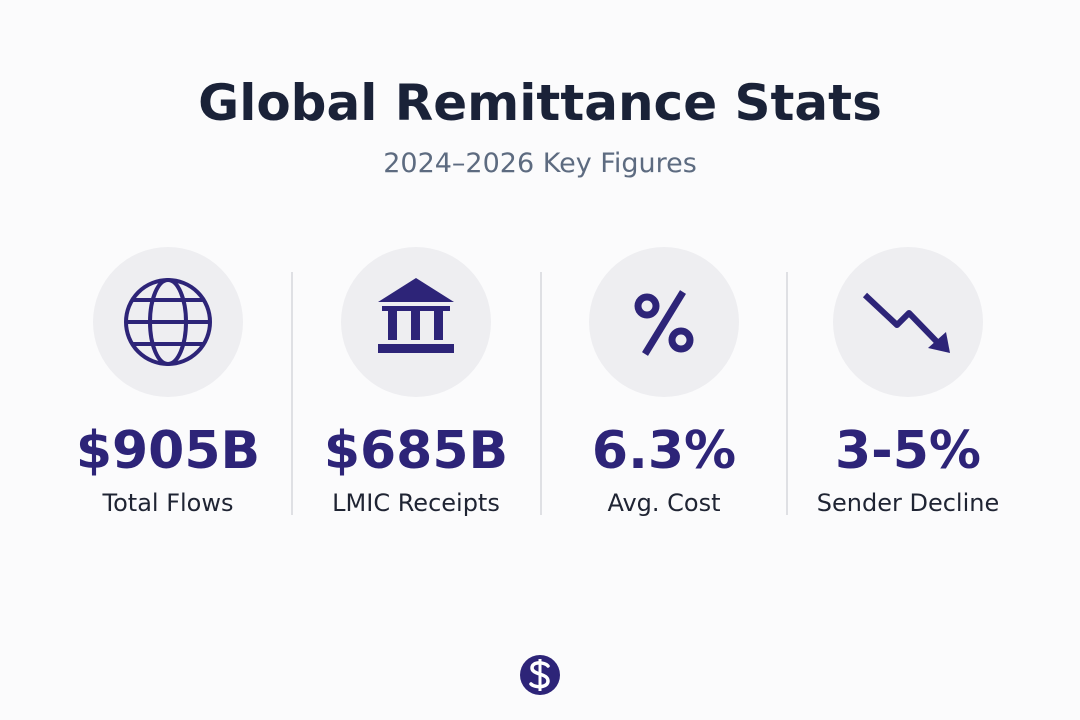 The width and height of the screenshot is (1080, 720). I want to click on title: Global Remittance Stats, so click(540, 103).